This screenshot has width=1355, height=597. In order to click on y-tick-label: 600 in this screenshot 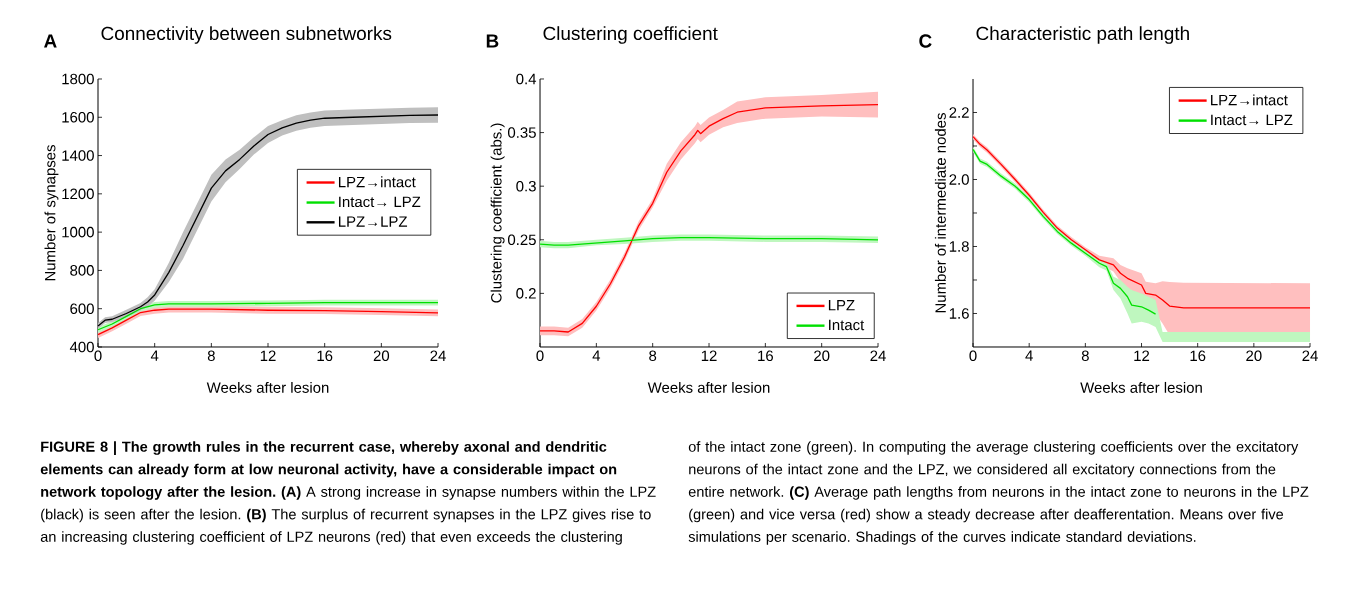, I will do `click(82, 308)`.